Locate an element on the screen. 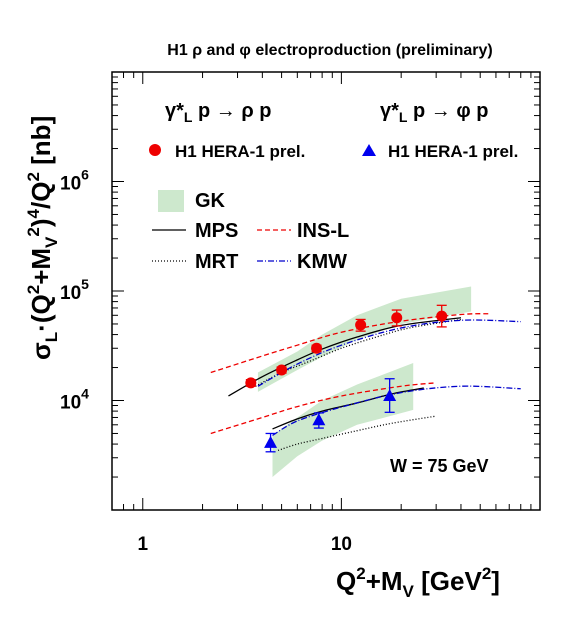 The width and height of the screenshot is (567, 624). legend-rho-data: H1 HERA-1 prel. is located at coordinates (227, 151).